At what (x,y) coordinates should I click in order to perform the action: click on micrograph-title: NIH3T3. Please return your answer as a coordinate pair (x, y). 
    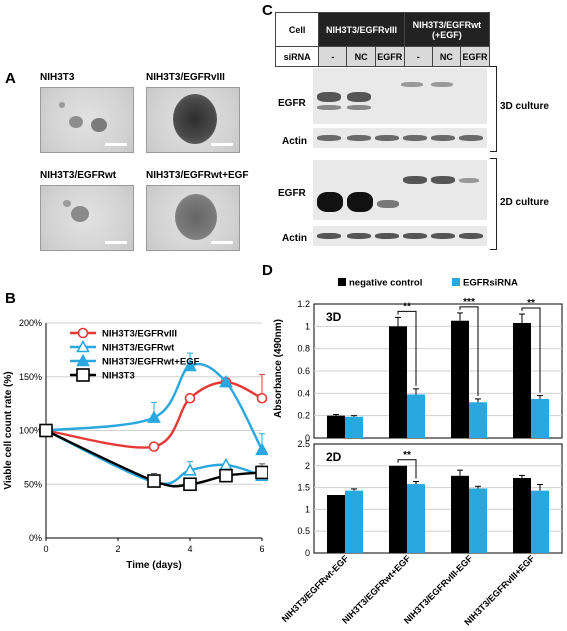
    Looking at the image, I should click on (57, 77).